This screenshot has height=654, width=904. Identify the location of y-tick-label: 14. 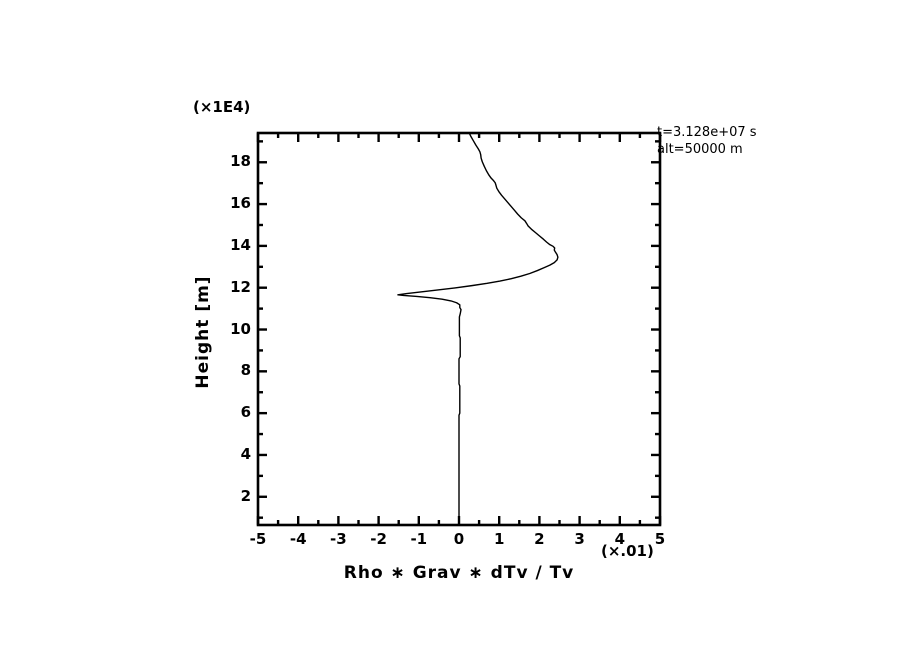
(240, 244).